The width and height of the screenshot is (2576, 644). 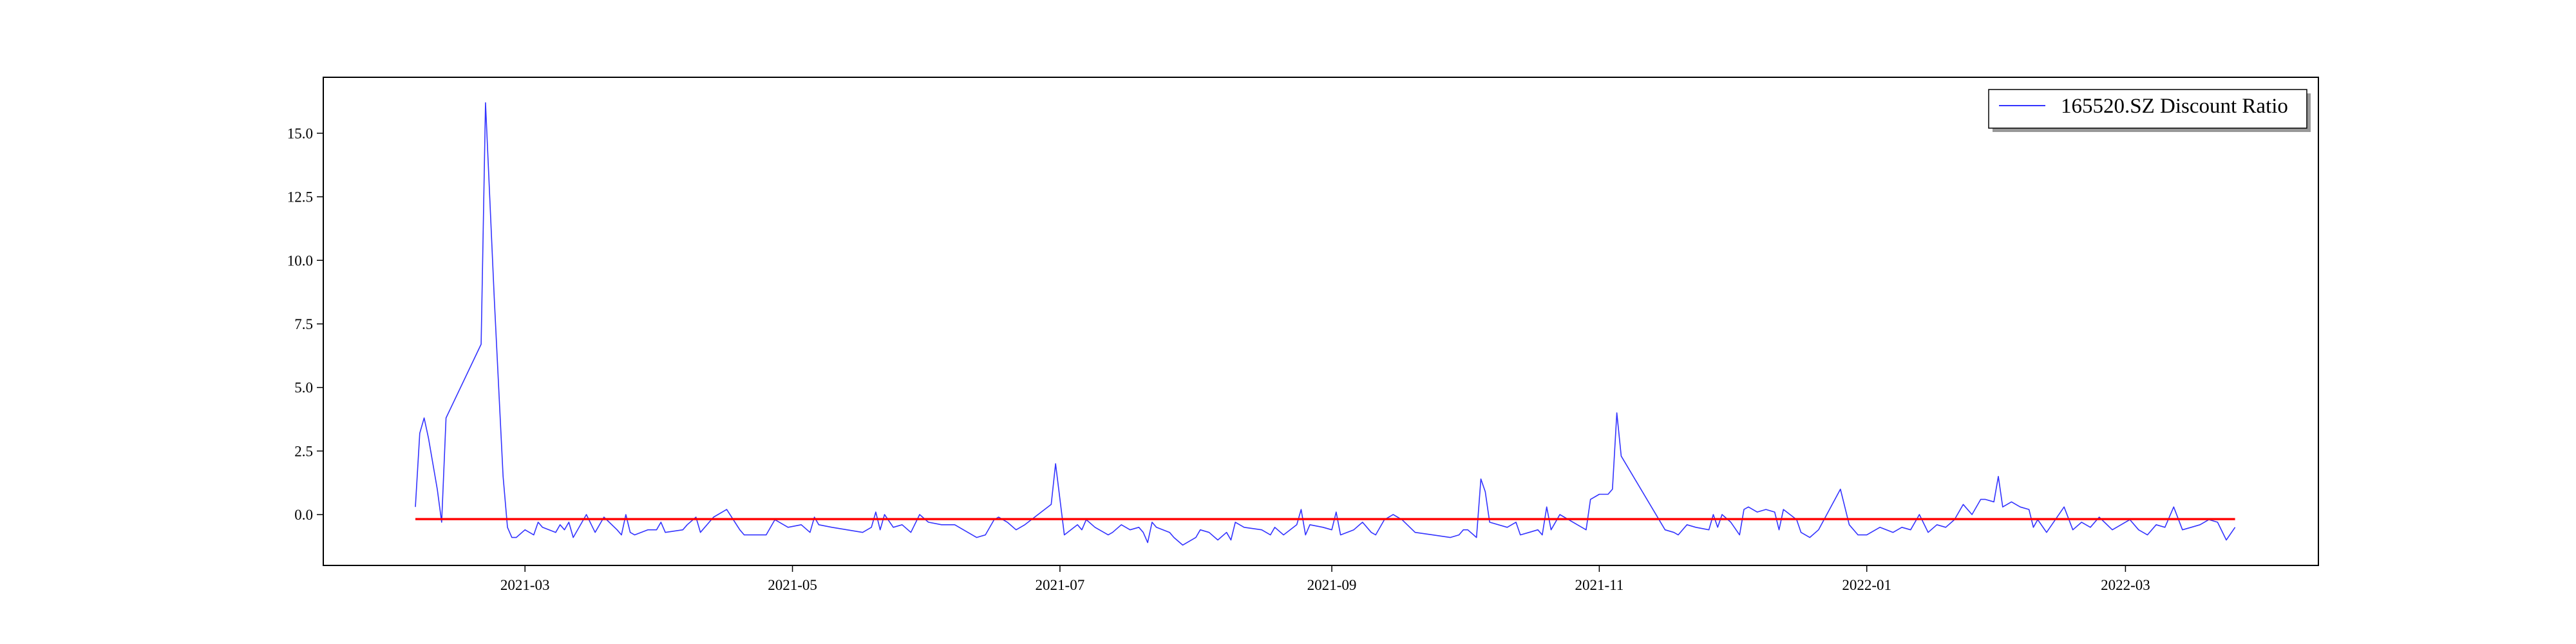 What do you see at coordinates (300, 197) in the screenshot?
I see `y-tick-label: 12.5` at bounding box center [300, 197].